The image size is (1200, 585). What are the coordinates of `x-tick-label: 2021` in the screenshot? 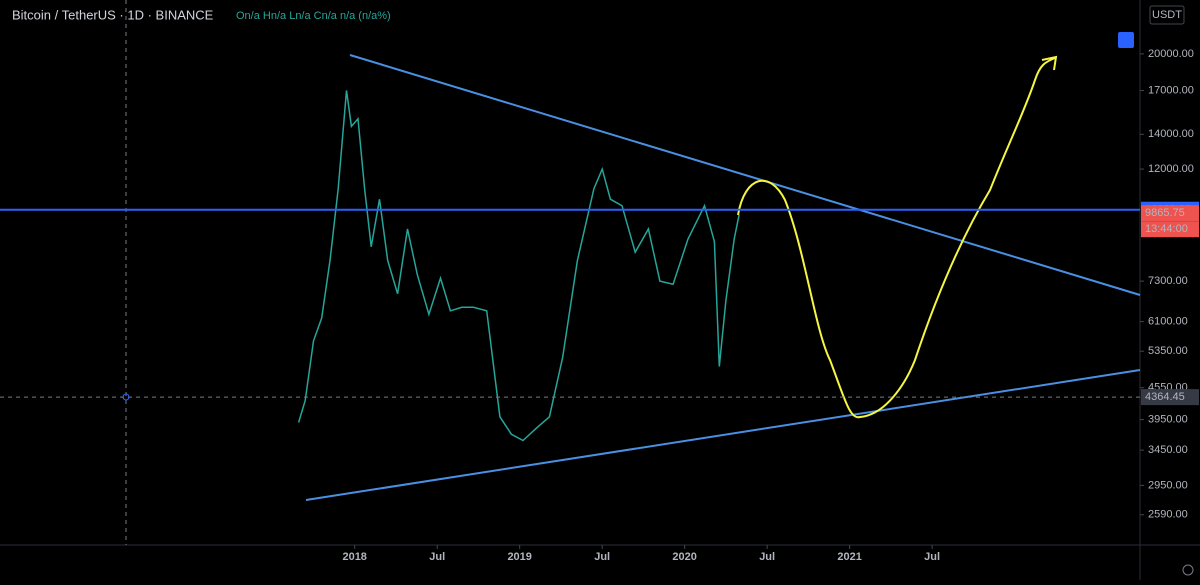 It's located at (849, 557).